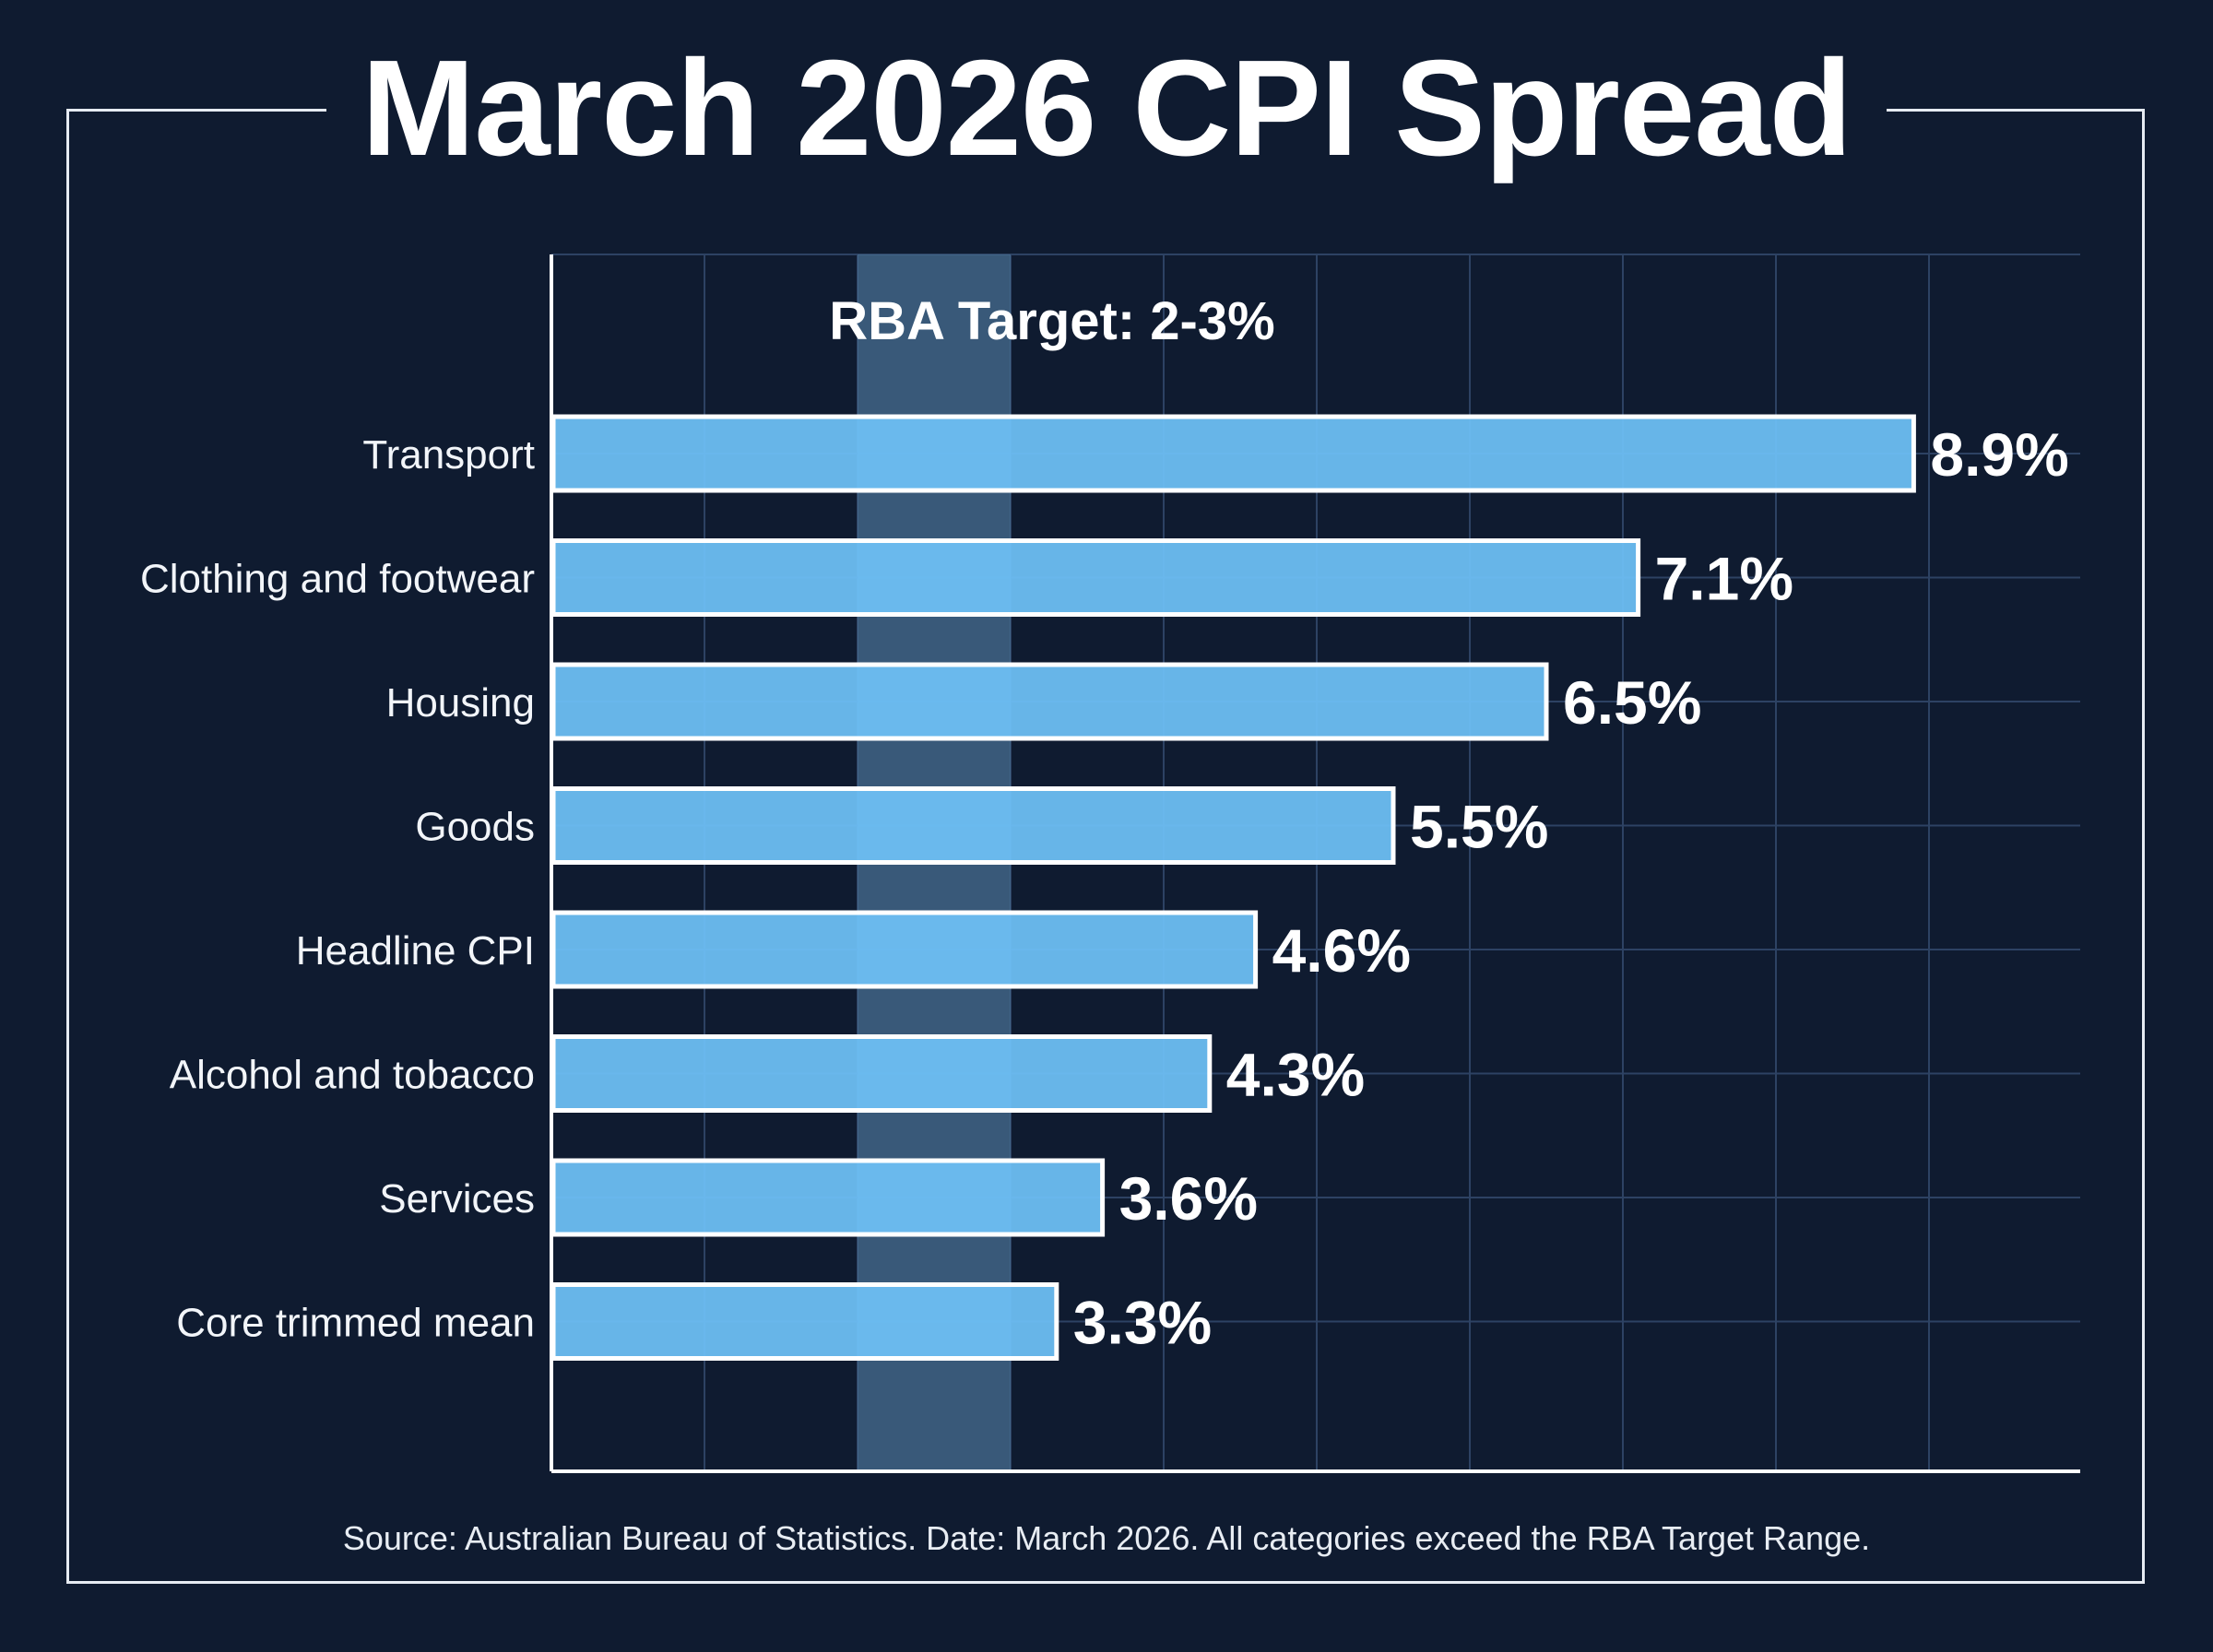 The height and width of the screenshot is (1652, 2213). Describe the element at coordinates (1724, 579) in the screenshot. I see `value-label: 7.1%` at that location.